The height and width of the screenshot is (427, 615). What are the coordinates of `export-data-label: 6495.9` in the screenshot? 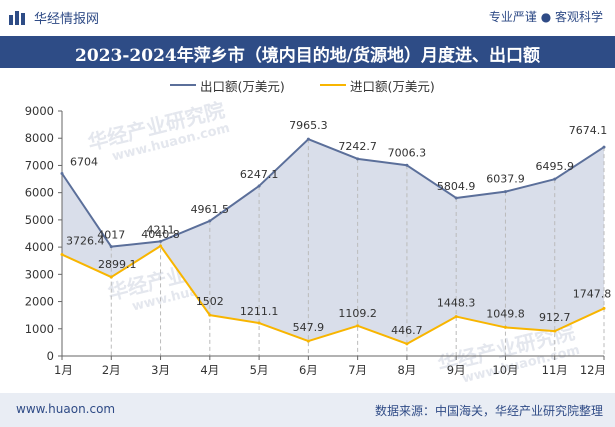 It's located at (554, 166).